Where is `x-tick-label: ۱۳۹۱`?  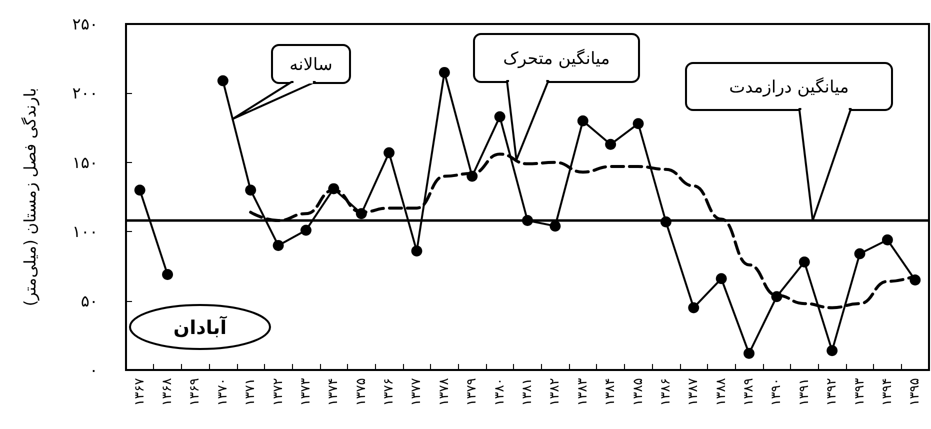
x-tick-label: ۱۳۹۱ is located at coordinates (804, 392).